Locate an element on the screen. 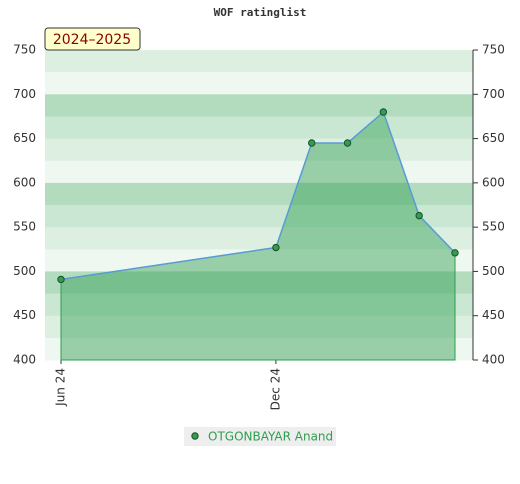  y-tick-label: 450 is located at coordinates (24, 315).